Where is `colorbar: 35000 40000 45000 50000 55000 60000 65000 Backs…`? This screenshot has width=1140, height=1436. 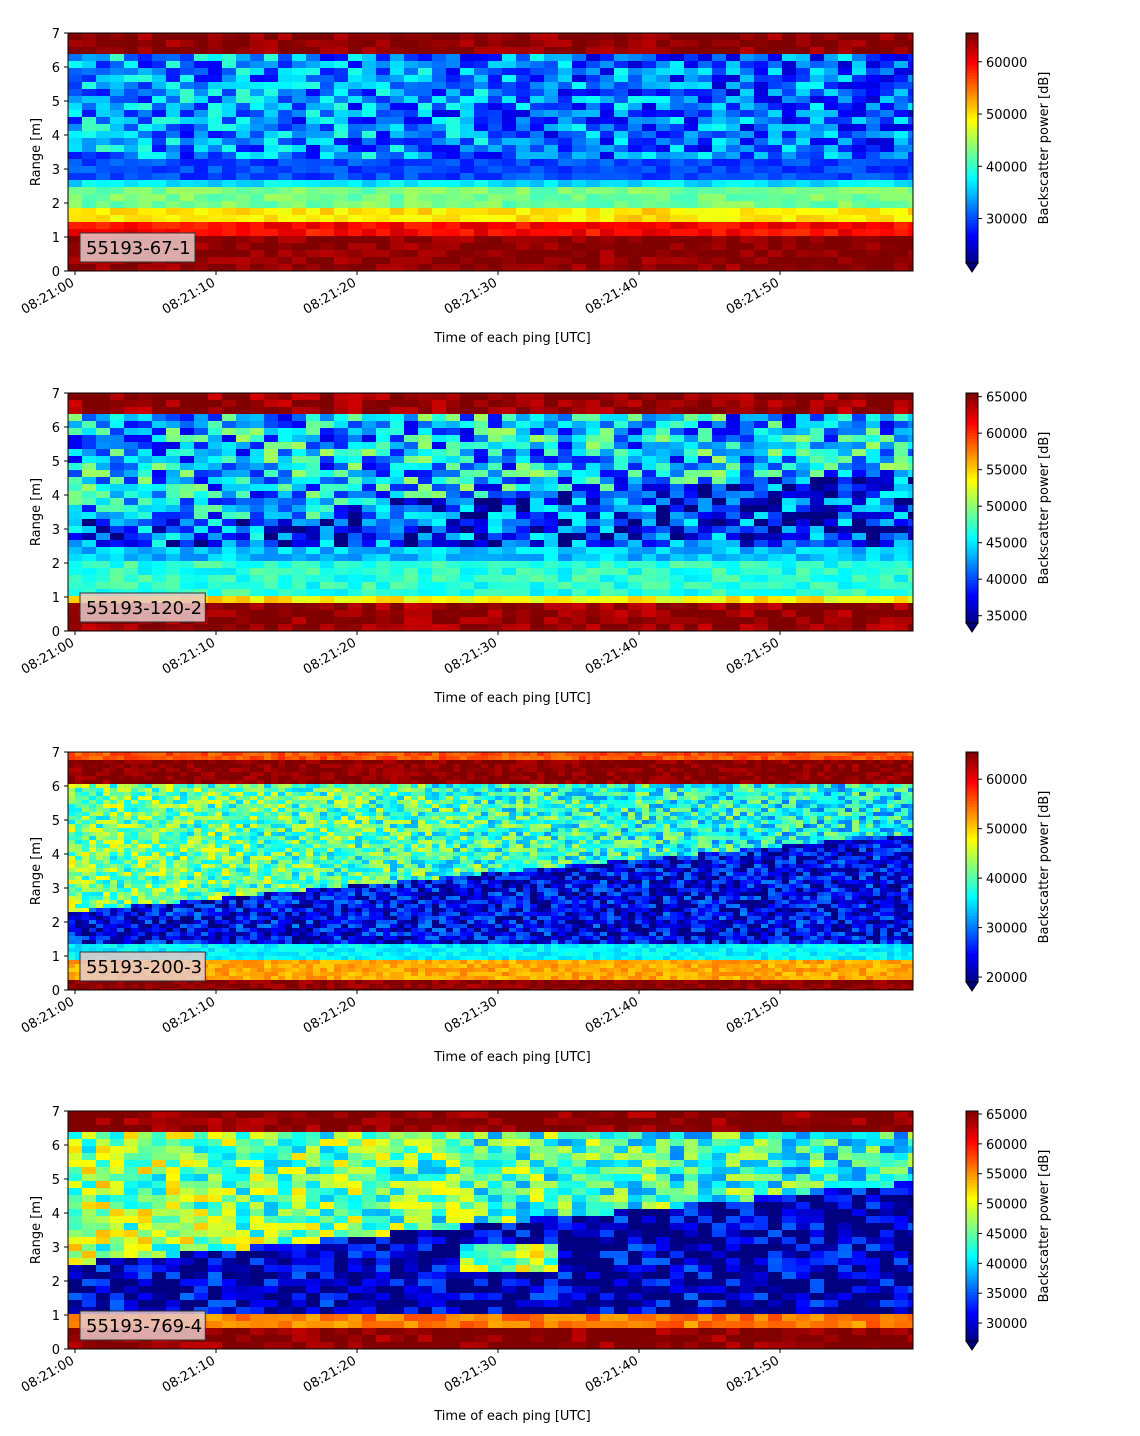
colorbar: 35000 40000 45000 50000 55000 60000 65000 Backs… is located at coordinates (1008, 512).